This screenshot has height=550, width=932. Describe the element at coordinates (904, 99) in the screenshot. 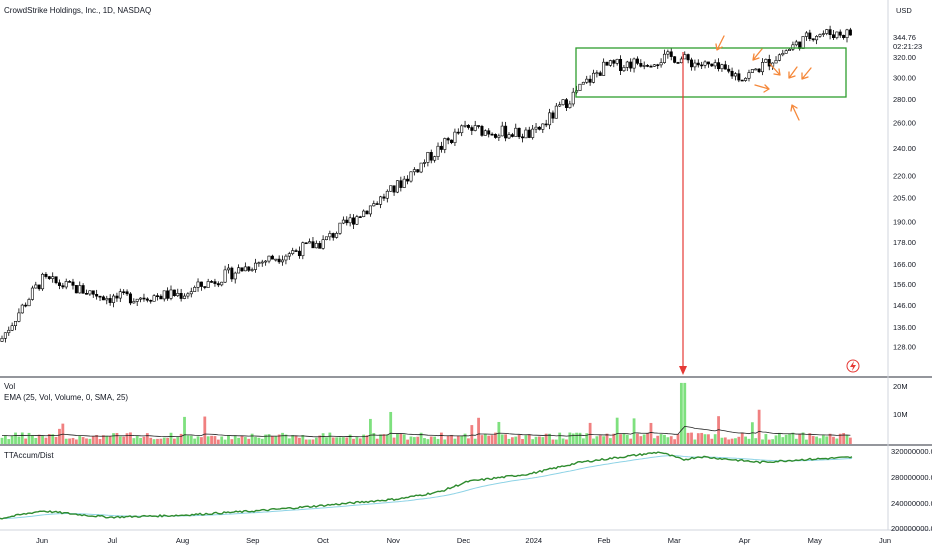

I see `price-tick: 280.00` at that location.